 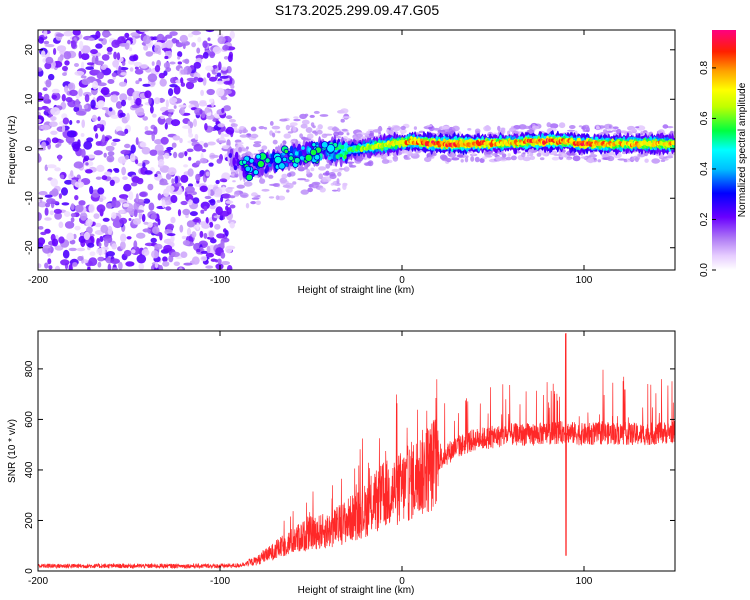 I want to click on colorbar-tick-label: 0.0, so click(x=704, y=270).